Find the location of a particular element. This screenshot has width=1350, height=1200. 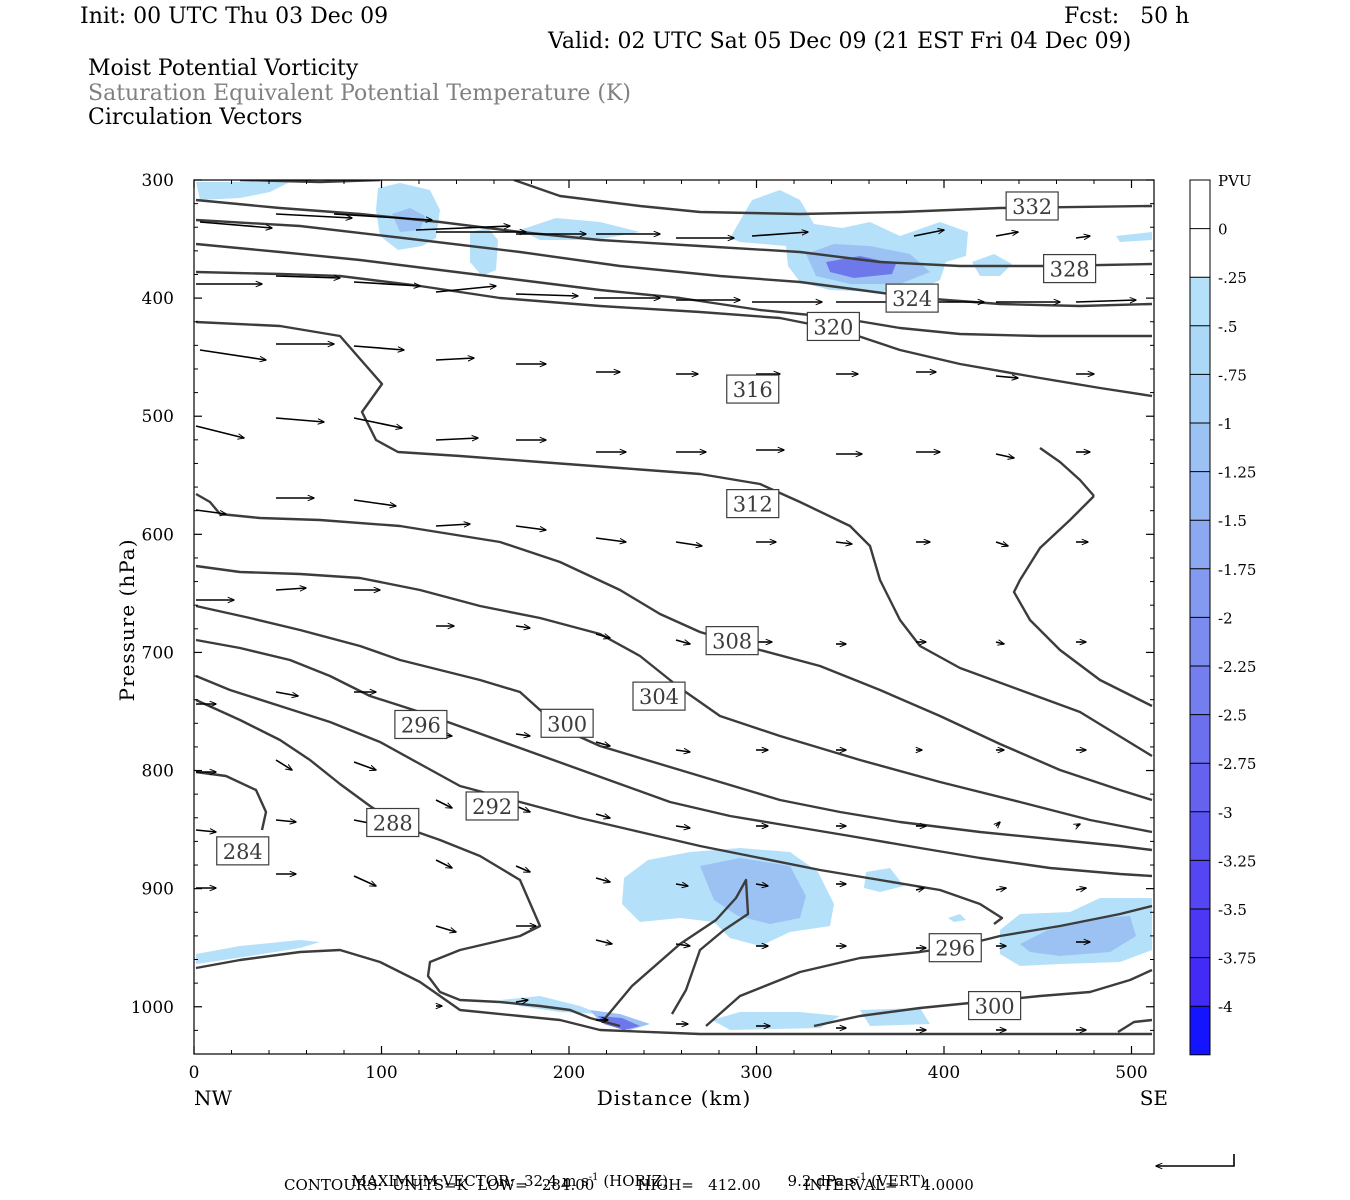

contour-label: 284 is located at coordinates (243, 851).